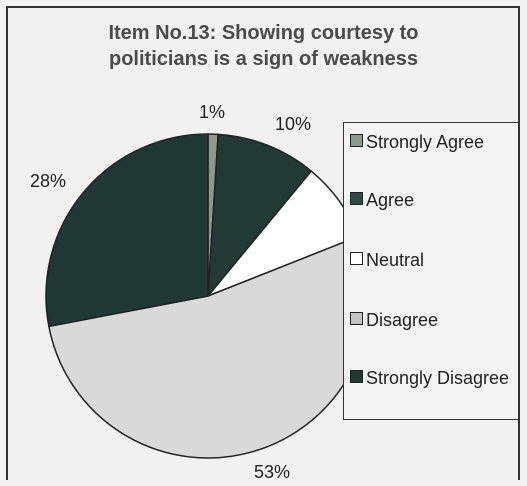  I want to click on legend-swatch-neutral, so click(356, 258).